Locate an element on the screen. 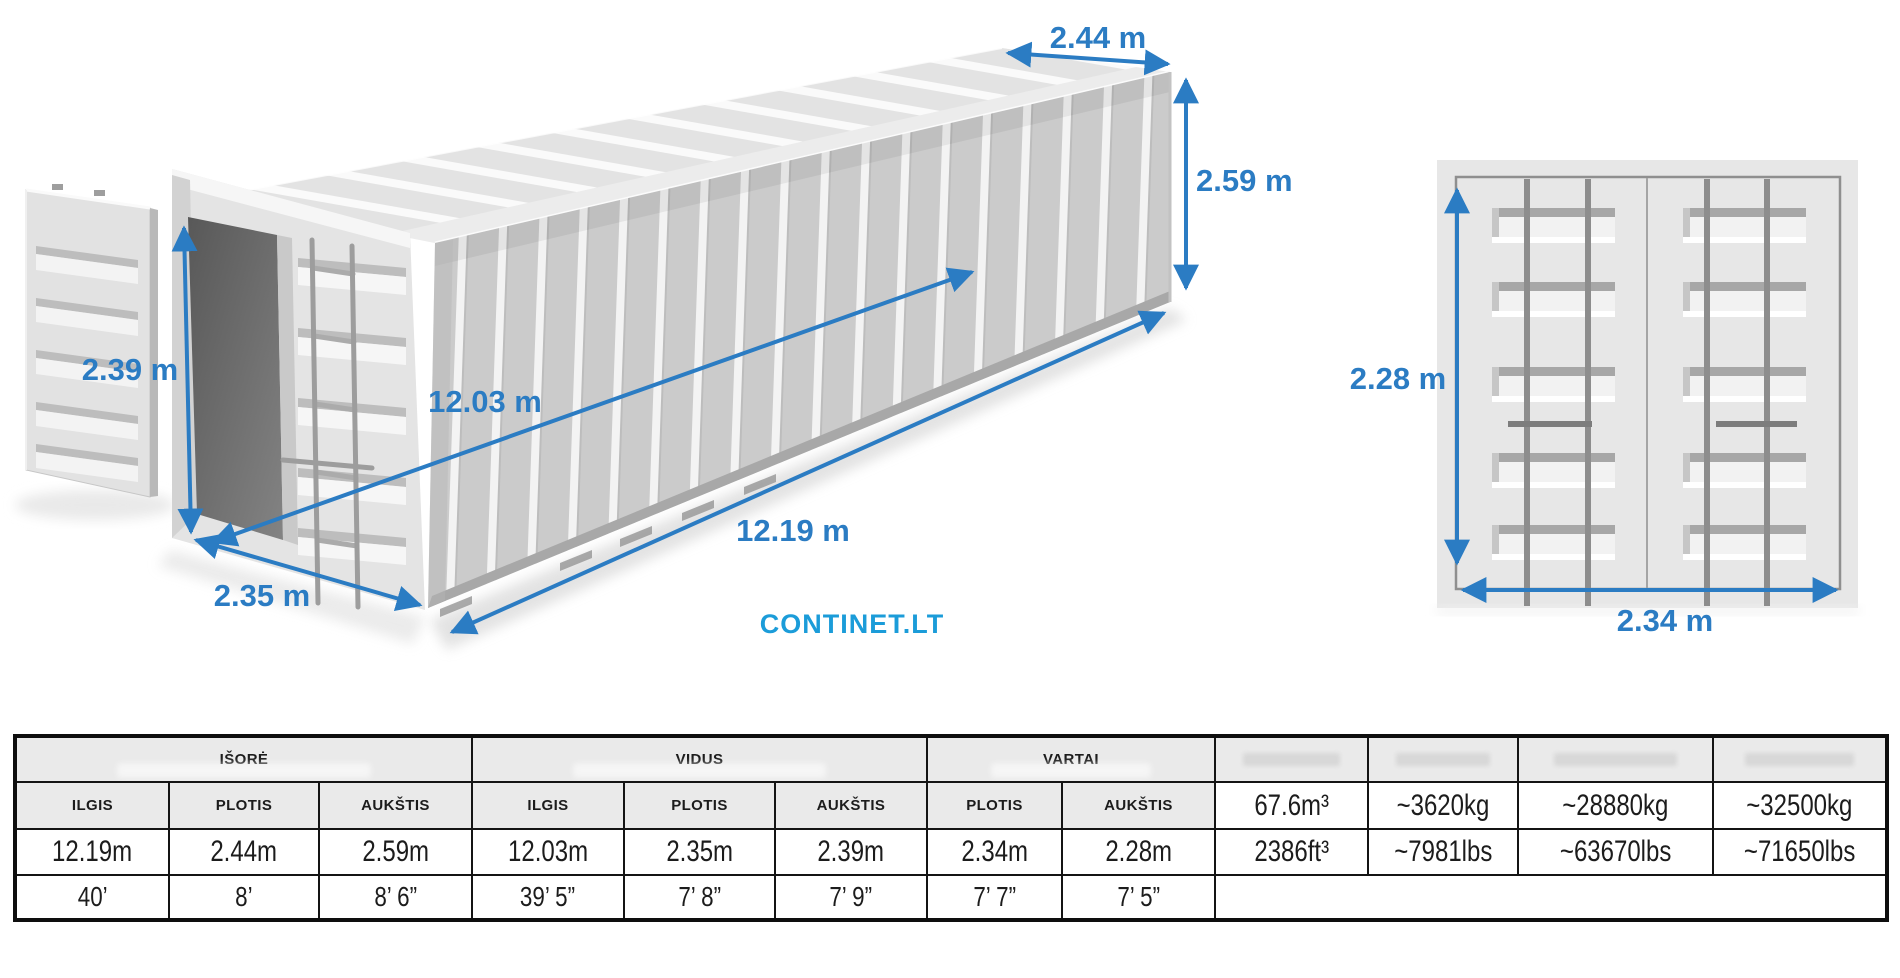  dim-arrow-inner-width is located at coordinates (308, 572).